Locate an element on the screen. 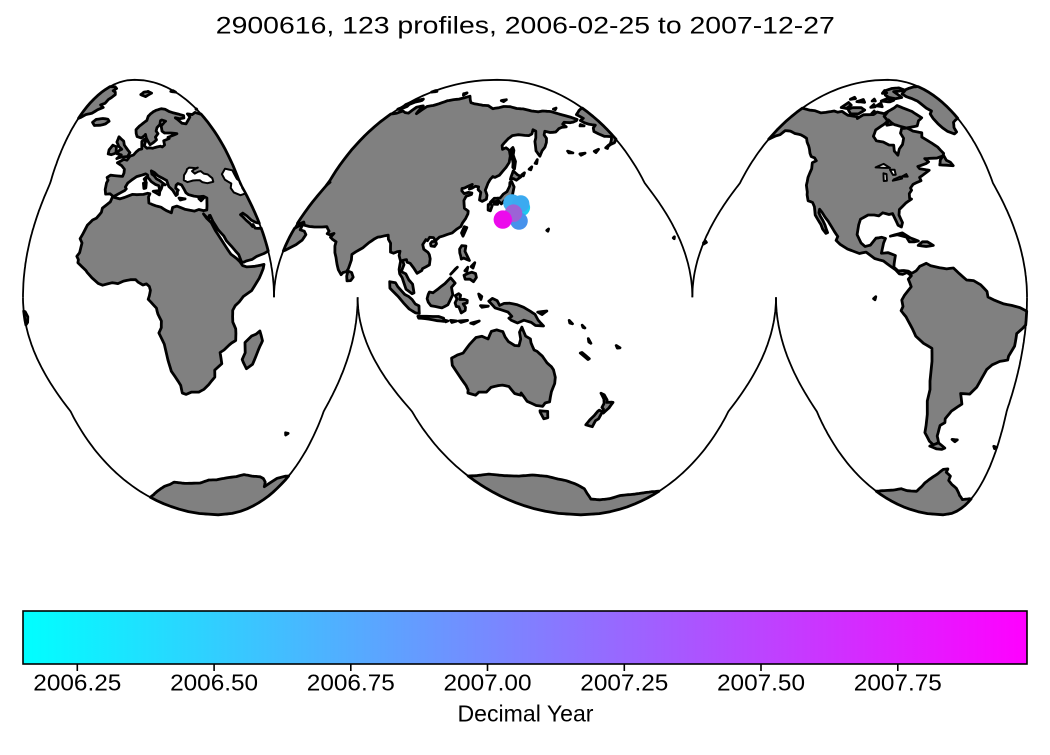 Image resolution: width=1050 pixels, height=755 pixels. svg-text: 2006.50 is located at coordinates (214, 683).